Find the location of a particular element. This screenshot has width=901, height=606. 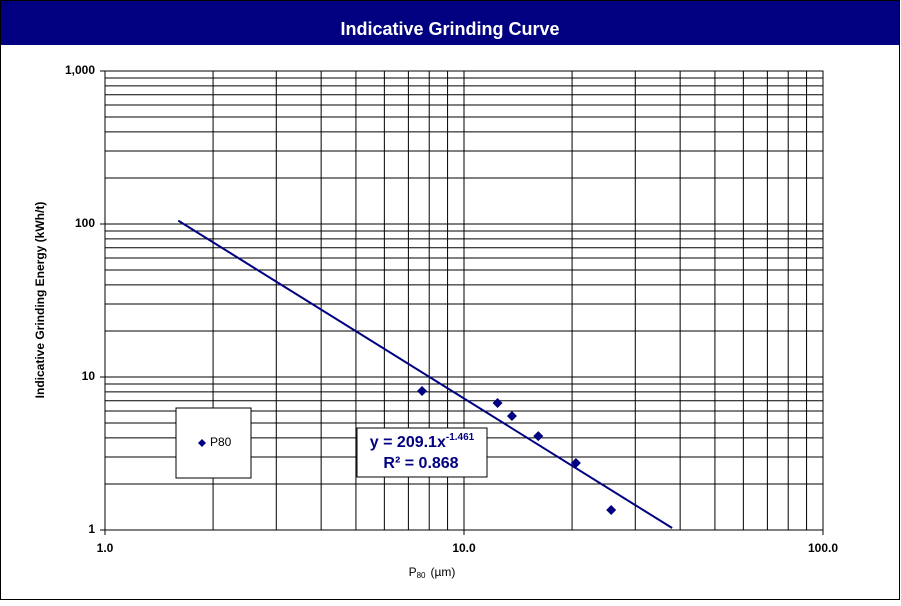

trendline-equation: y = 209.1x-1.461 is located at coordinates (422, 442).